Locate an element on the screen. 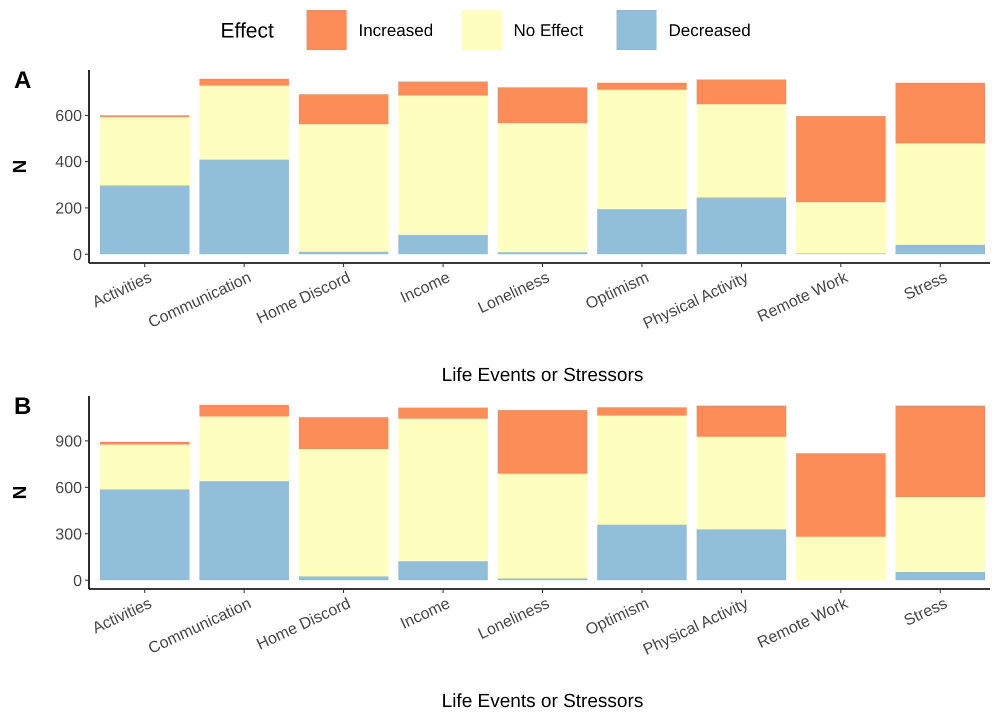  y-tick-label: 200 is located at coordinates (68, 209).